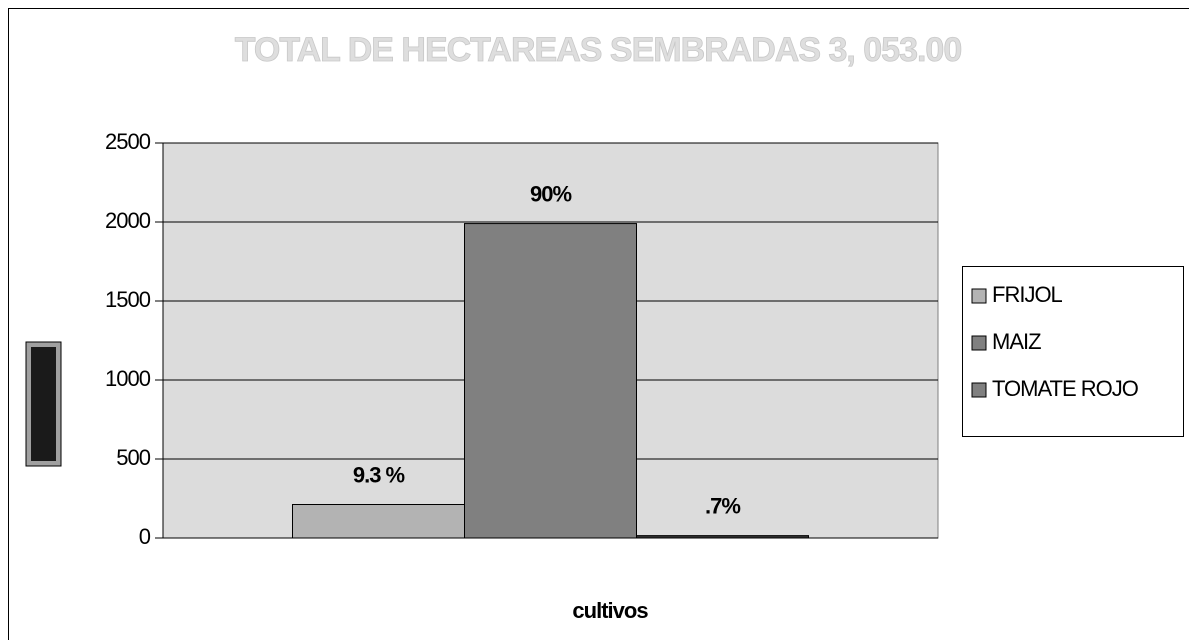  What do you see at coordinates (1027, 294) in the screenshot?
I see `legend-label: FRIJOL` at bounding box center [1027, 294].